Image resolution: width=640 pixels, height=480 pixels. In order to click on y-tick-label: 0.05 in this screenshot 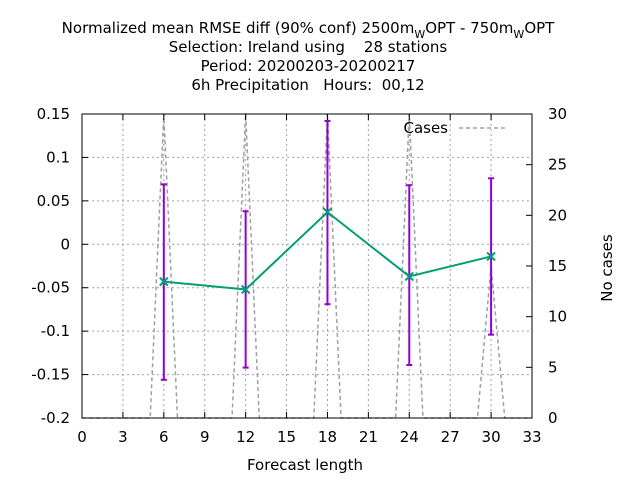, I will do `click(53, 201)`.